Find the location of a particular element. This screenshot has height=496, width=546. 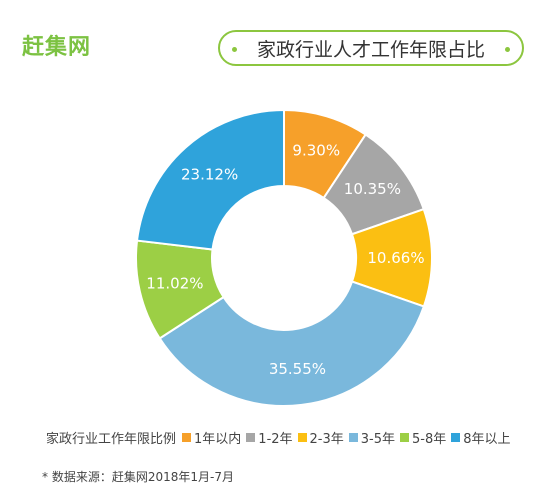

slice-label-6: 23.12% is located at coordinates (209, 174).